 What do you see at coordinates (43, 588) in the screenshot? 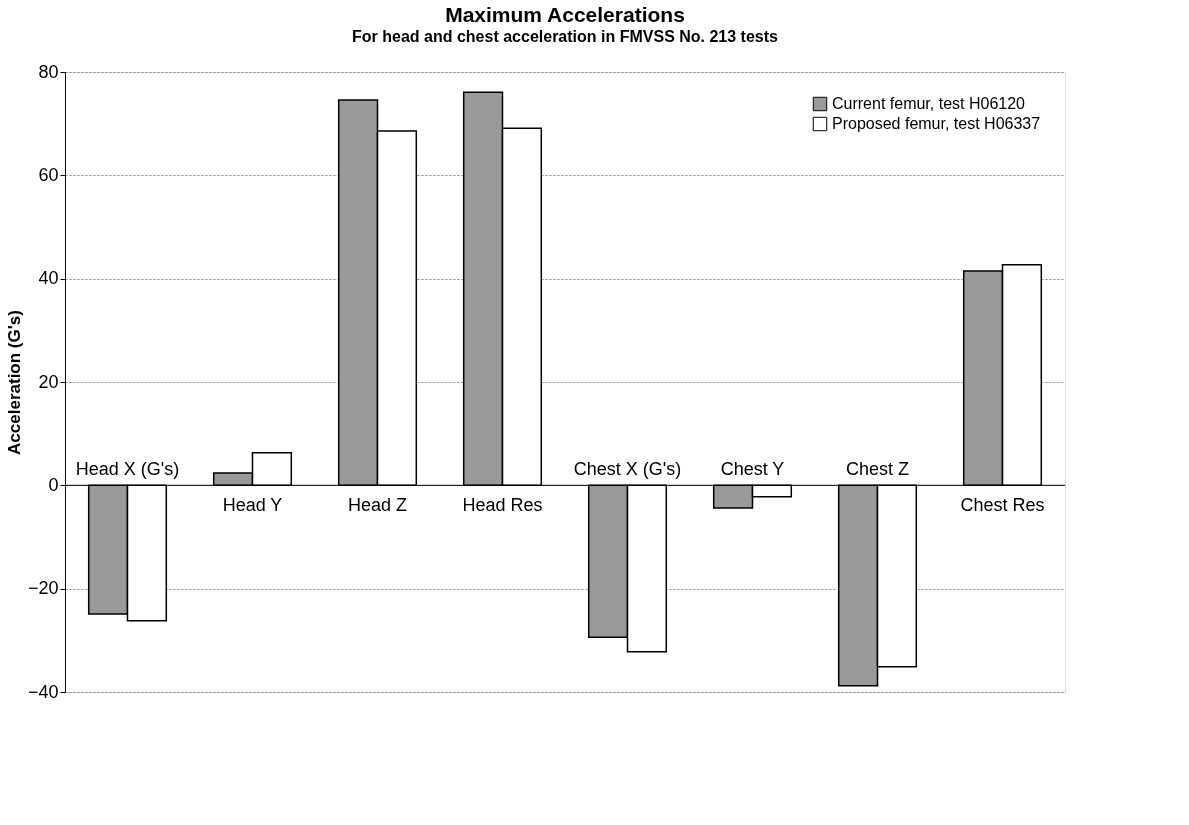
I see `y-tick-label: −20` at bounding box center [43, 588].